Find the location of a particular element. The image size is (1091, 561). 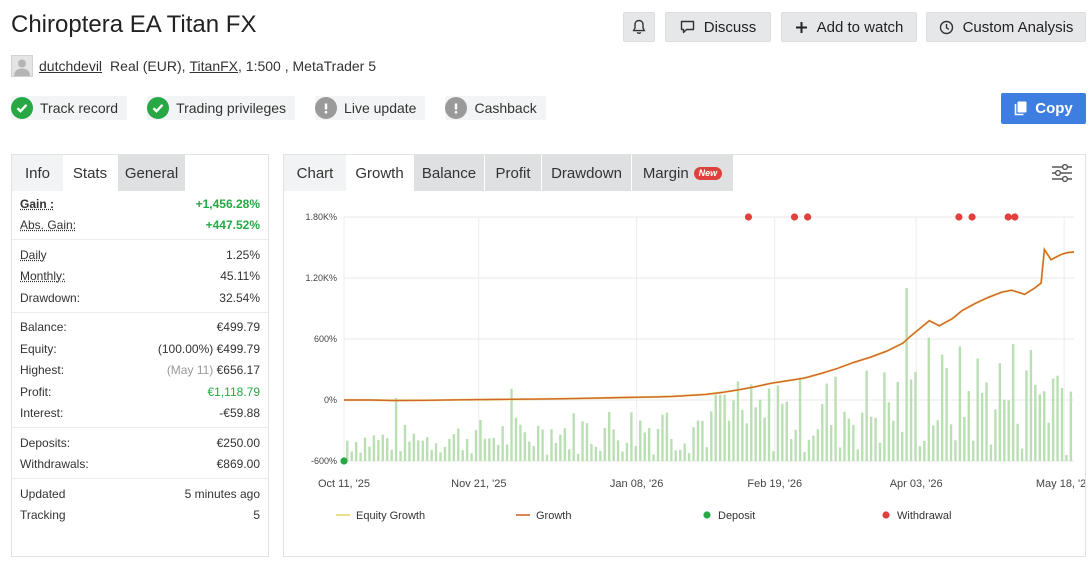

y-tick-label: 1.20K% is located at coordinates (321, 278).